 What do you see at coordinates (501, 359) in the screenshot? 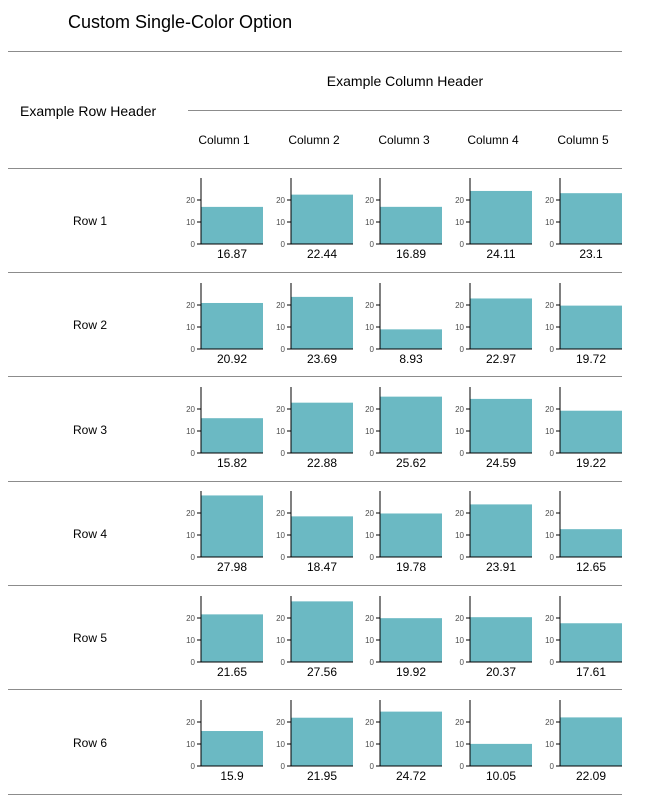
I see `bar-value-label: 22.97` at bounding box center [501, 359].